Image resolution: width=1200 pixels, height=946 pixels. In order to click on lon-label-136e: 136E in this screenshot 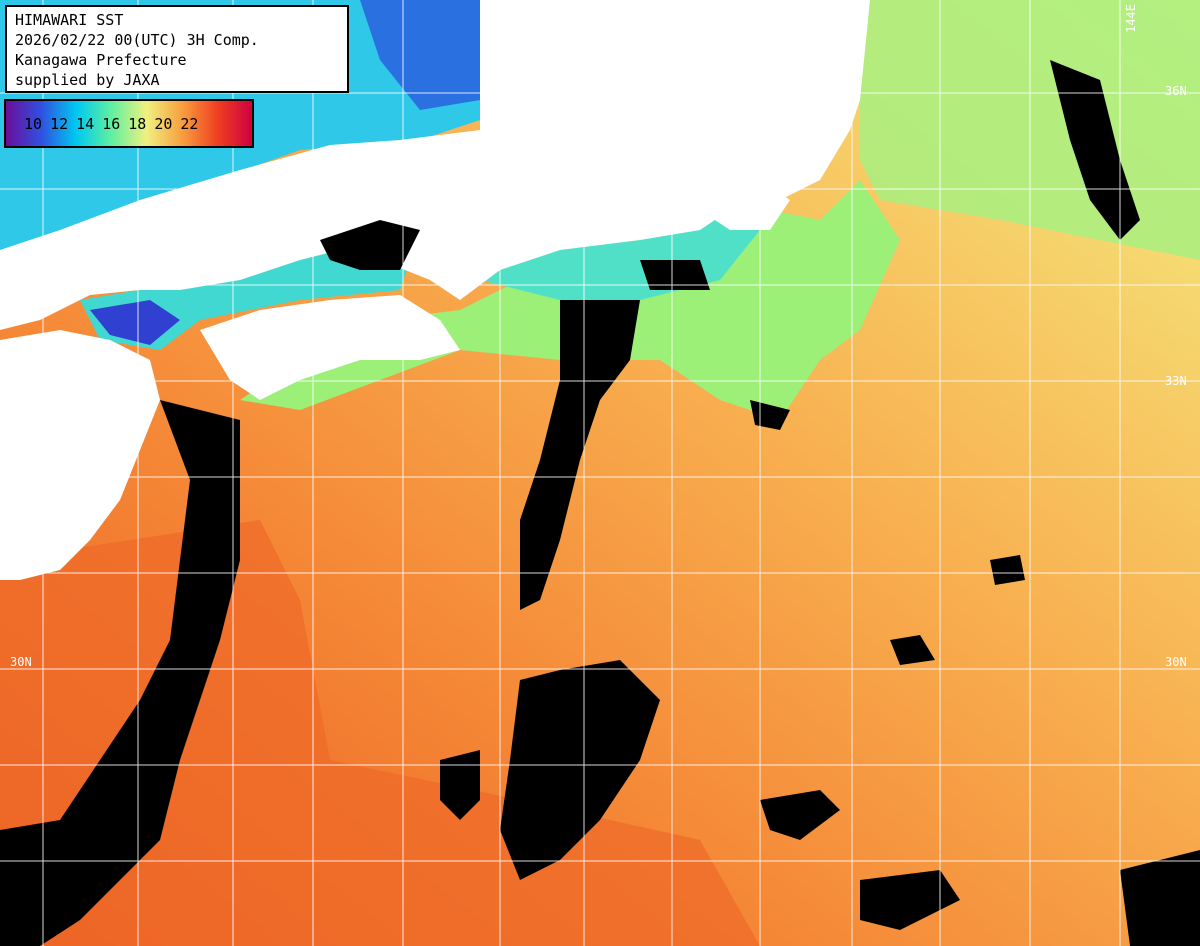, I will do `click(491, 18)`.